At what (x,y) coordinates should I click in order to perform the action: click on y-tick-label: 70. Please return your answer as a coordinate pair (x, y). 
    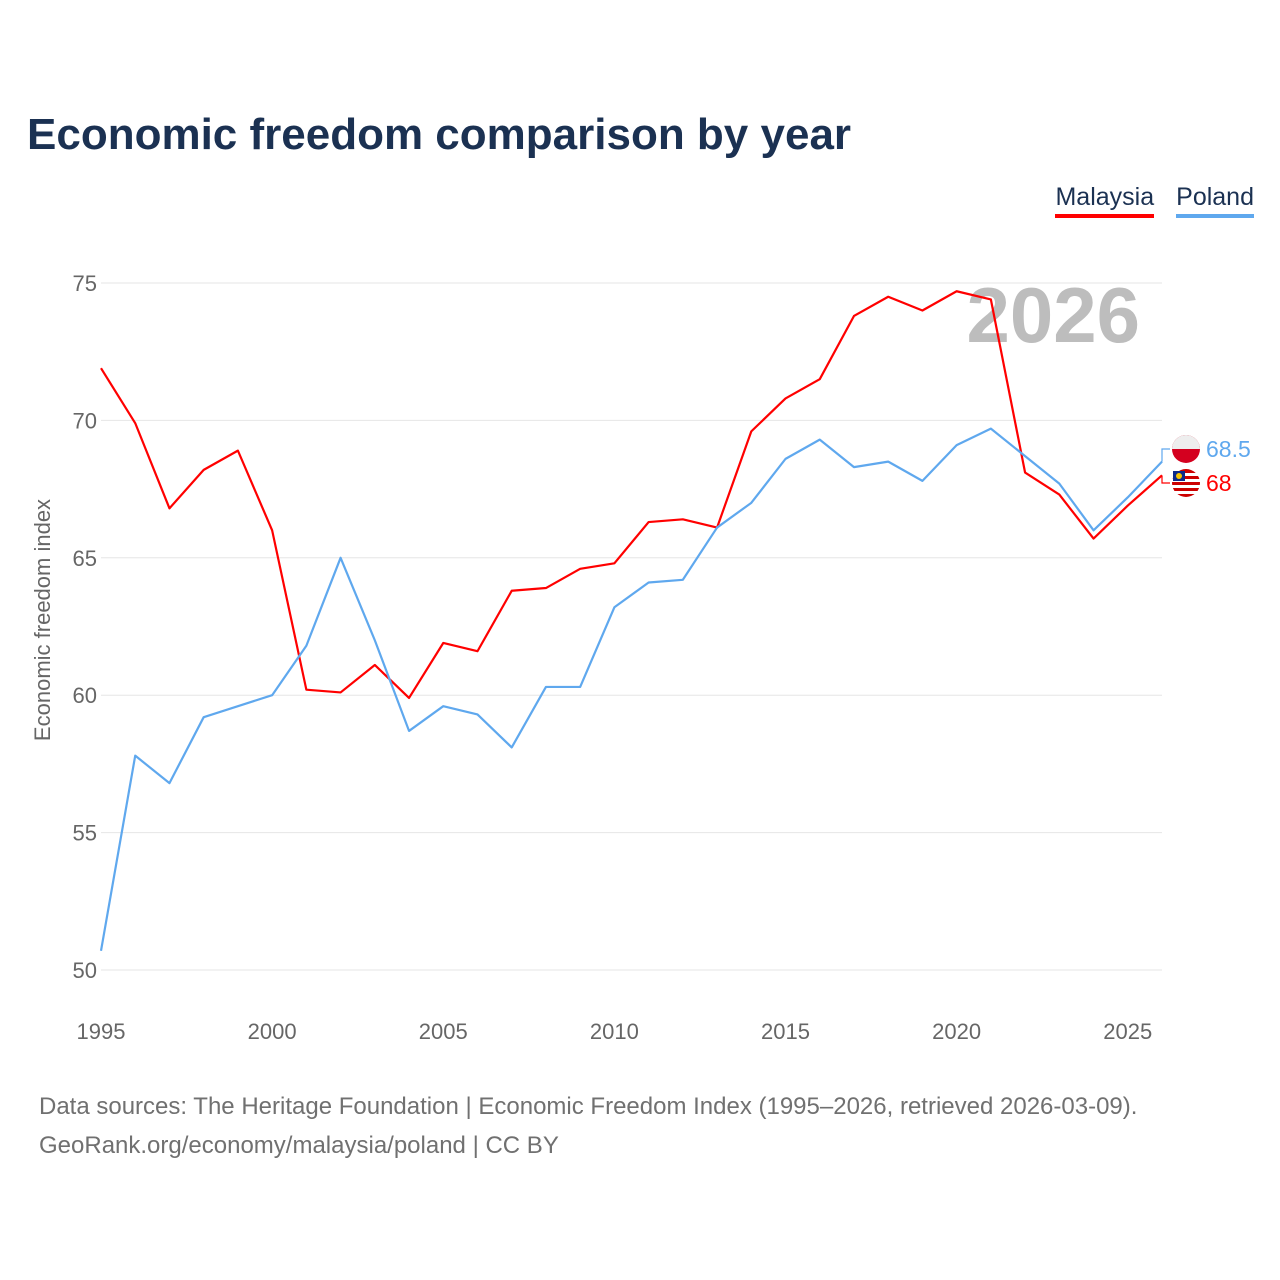
    Looking at the image, I should click on (85, 420).